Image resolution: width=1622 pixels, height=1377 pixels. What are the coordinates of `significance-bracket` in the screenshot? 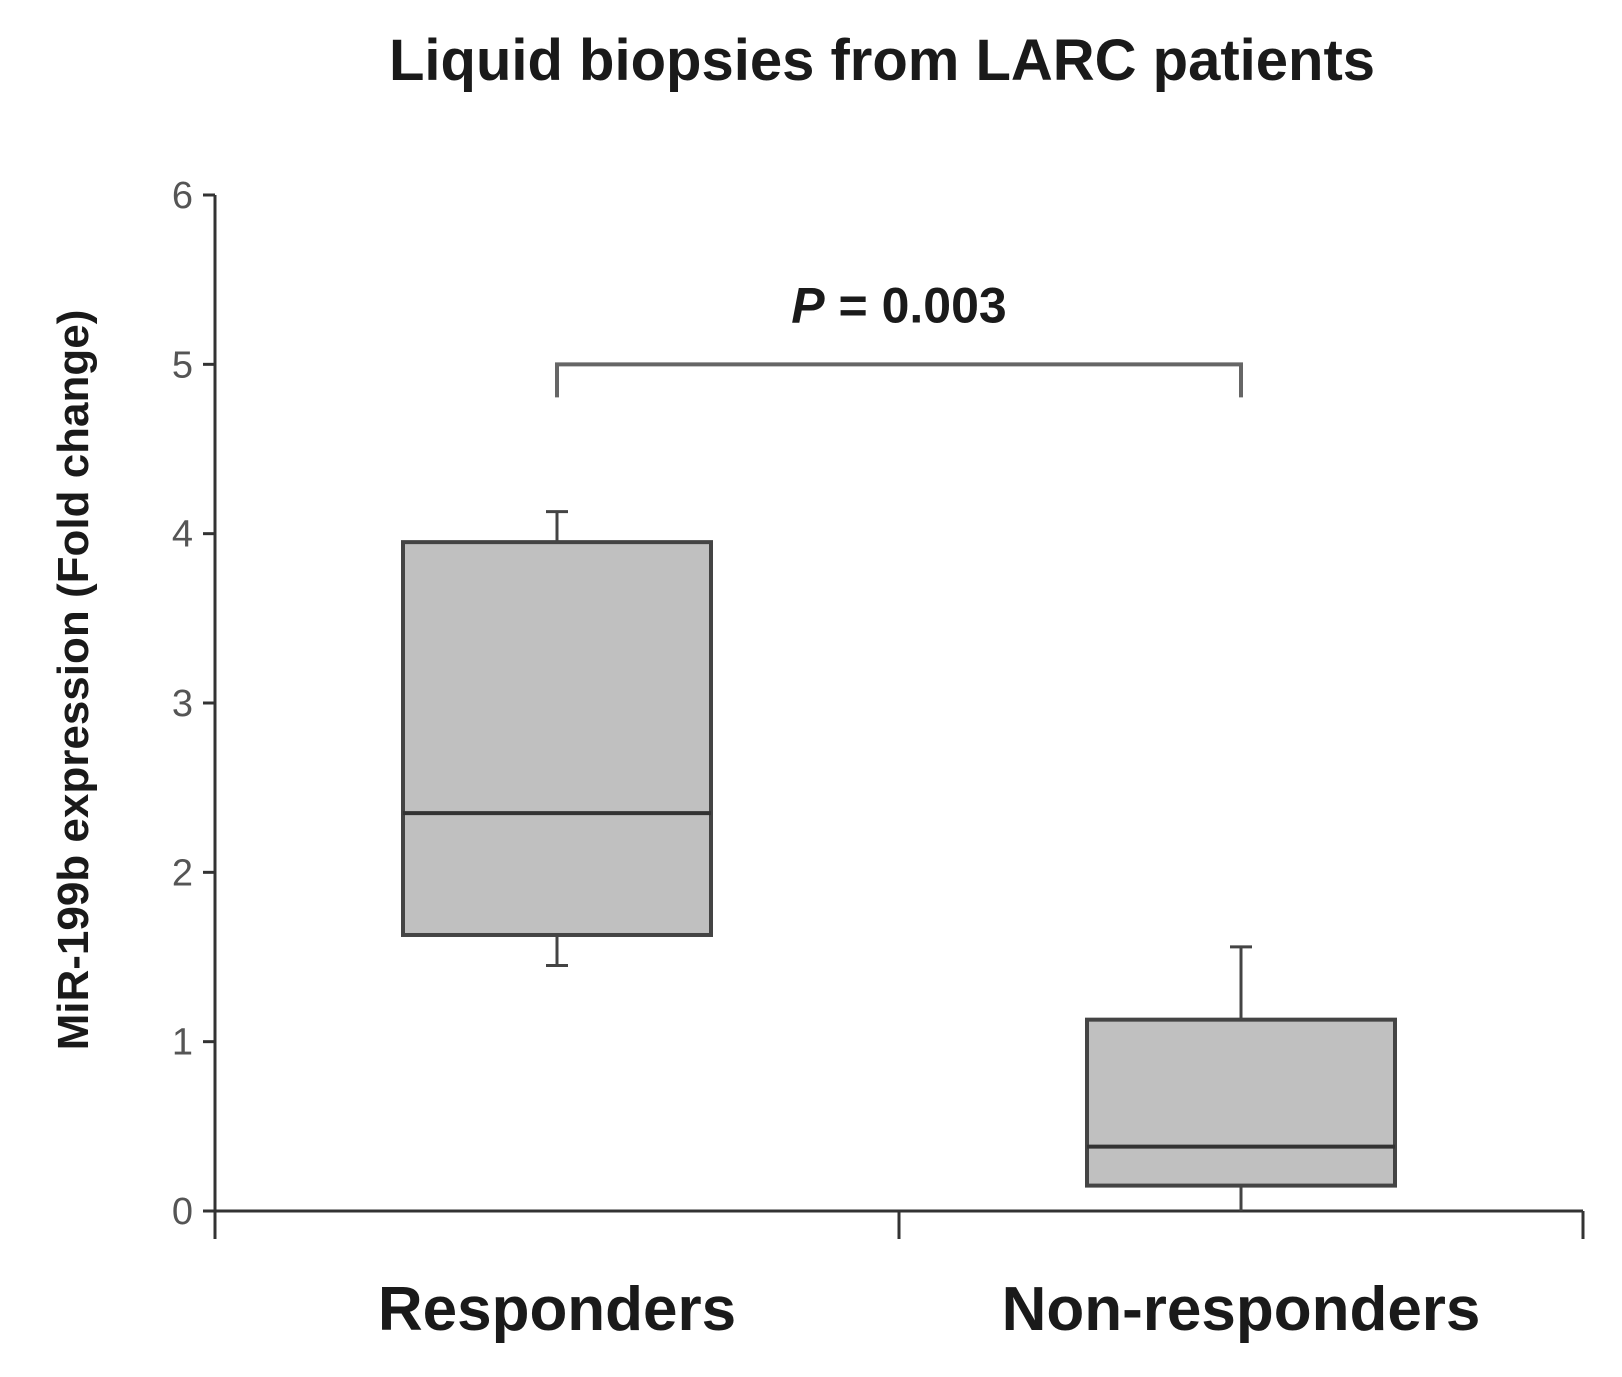 It's located at (899, 380).